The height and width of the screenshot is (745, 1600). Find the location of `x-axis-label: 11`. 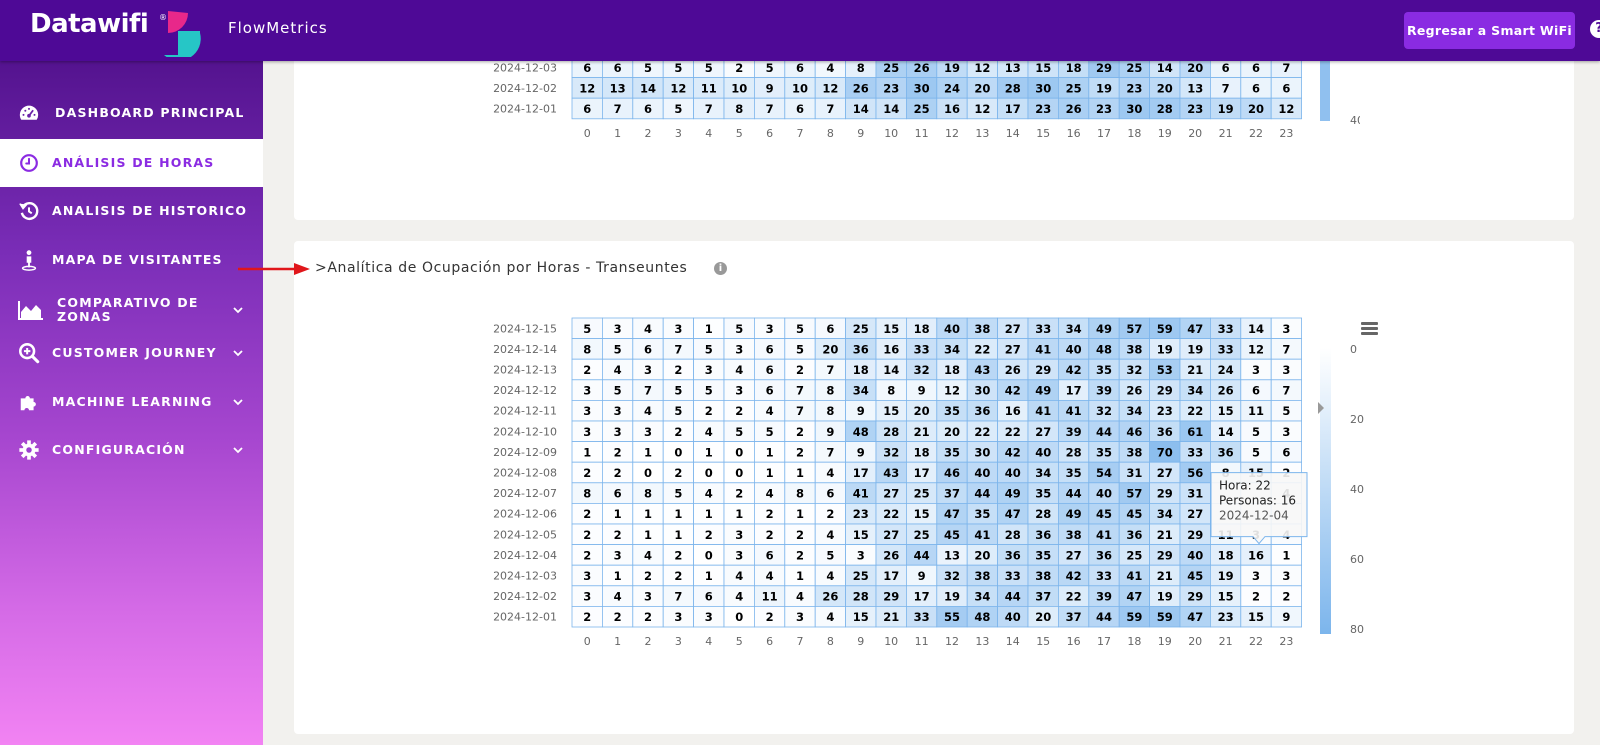

x-axis-label: 11 is located at coordinates (922, 133).